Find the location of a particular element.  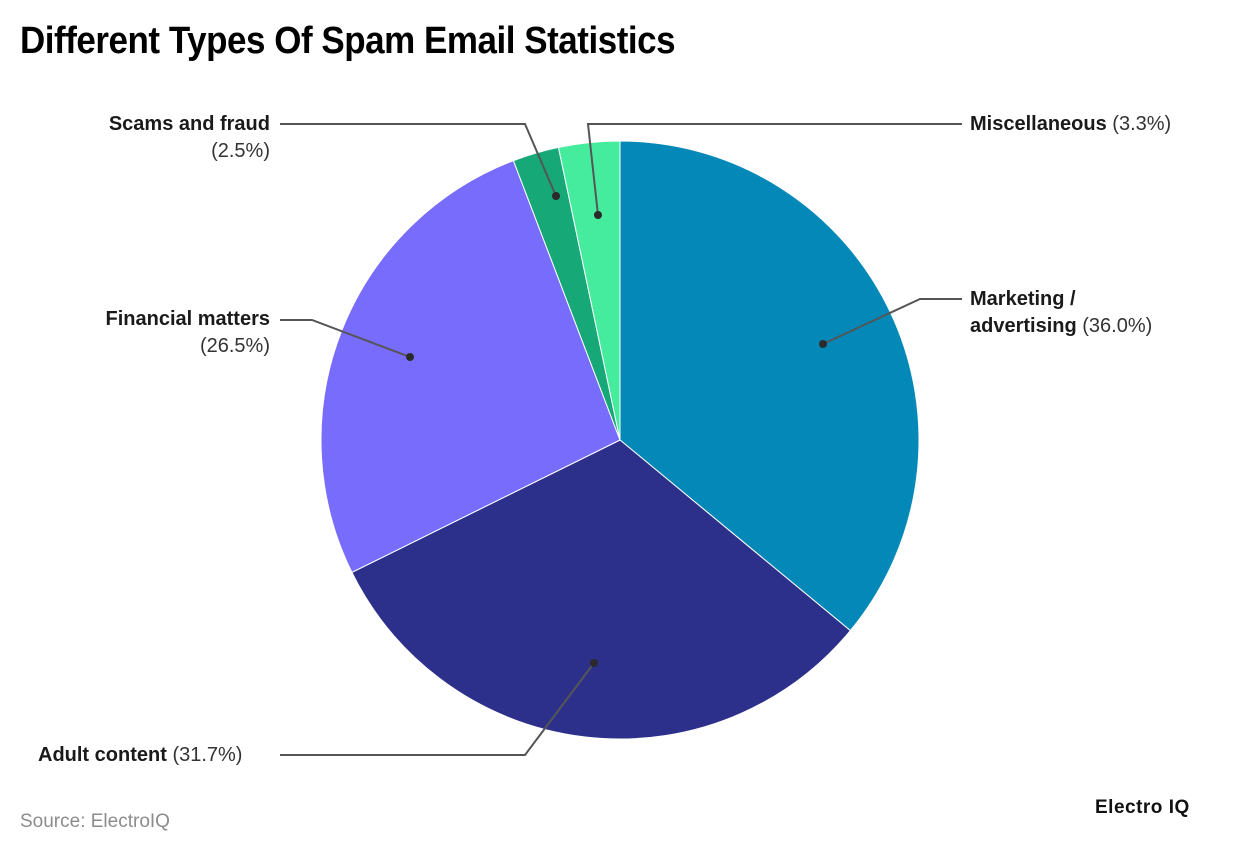

label-adult-pct: (31.7%) is located at coordinates (207, 755).